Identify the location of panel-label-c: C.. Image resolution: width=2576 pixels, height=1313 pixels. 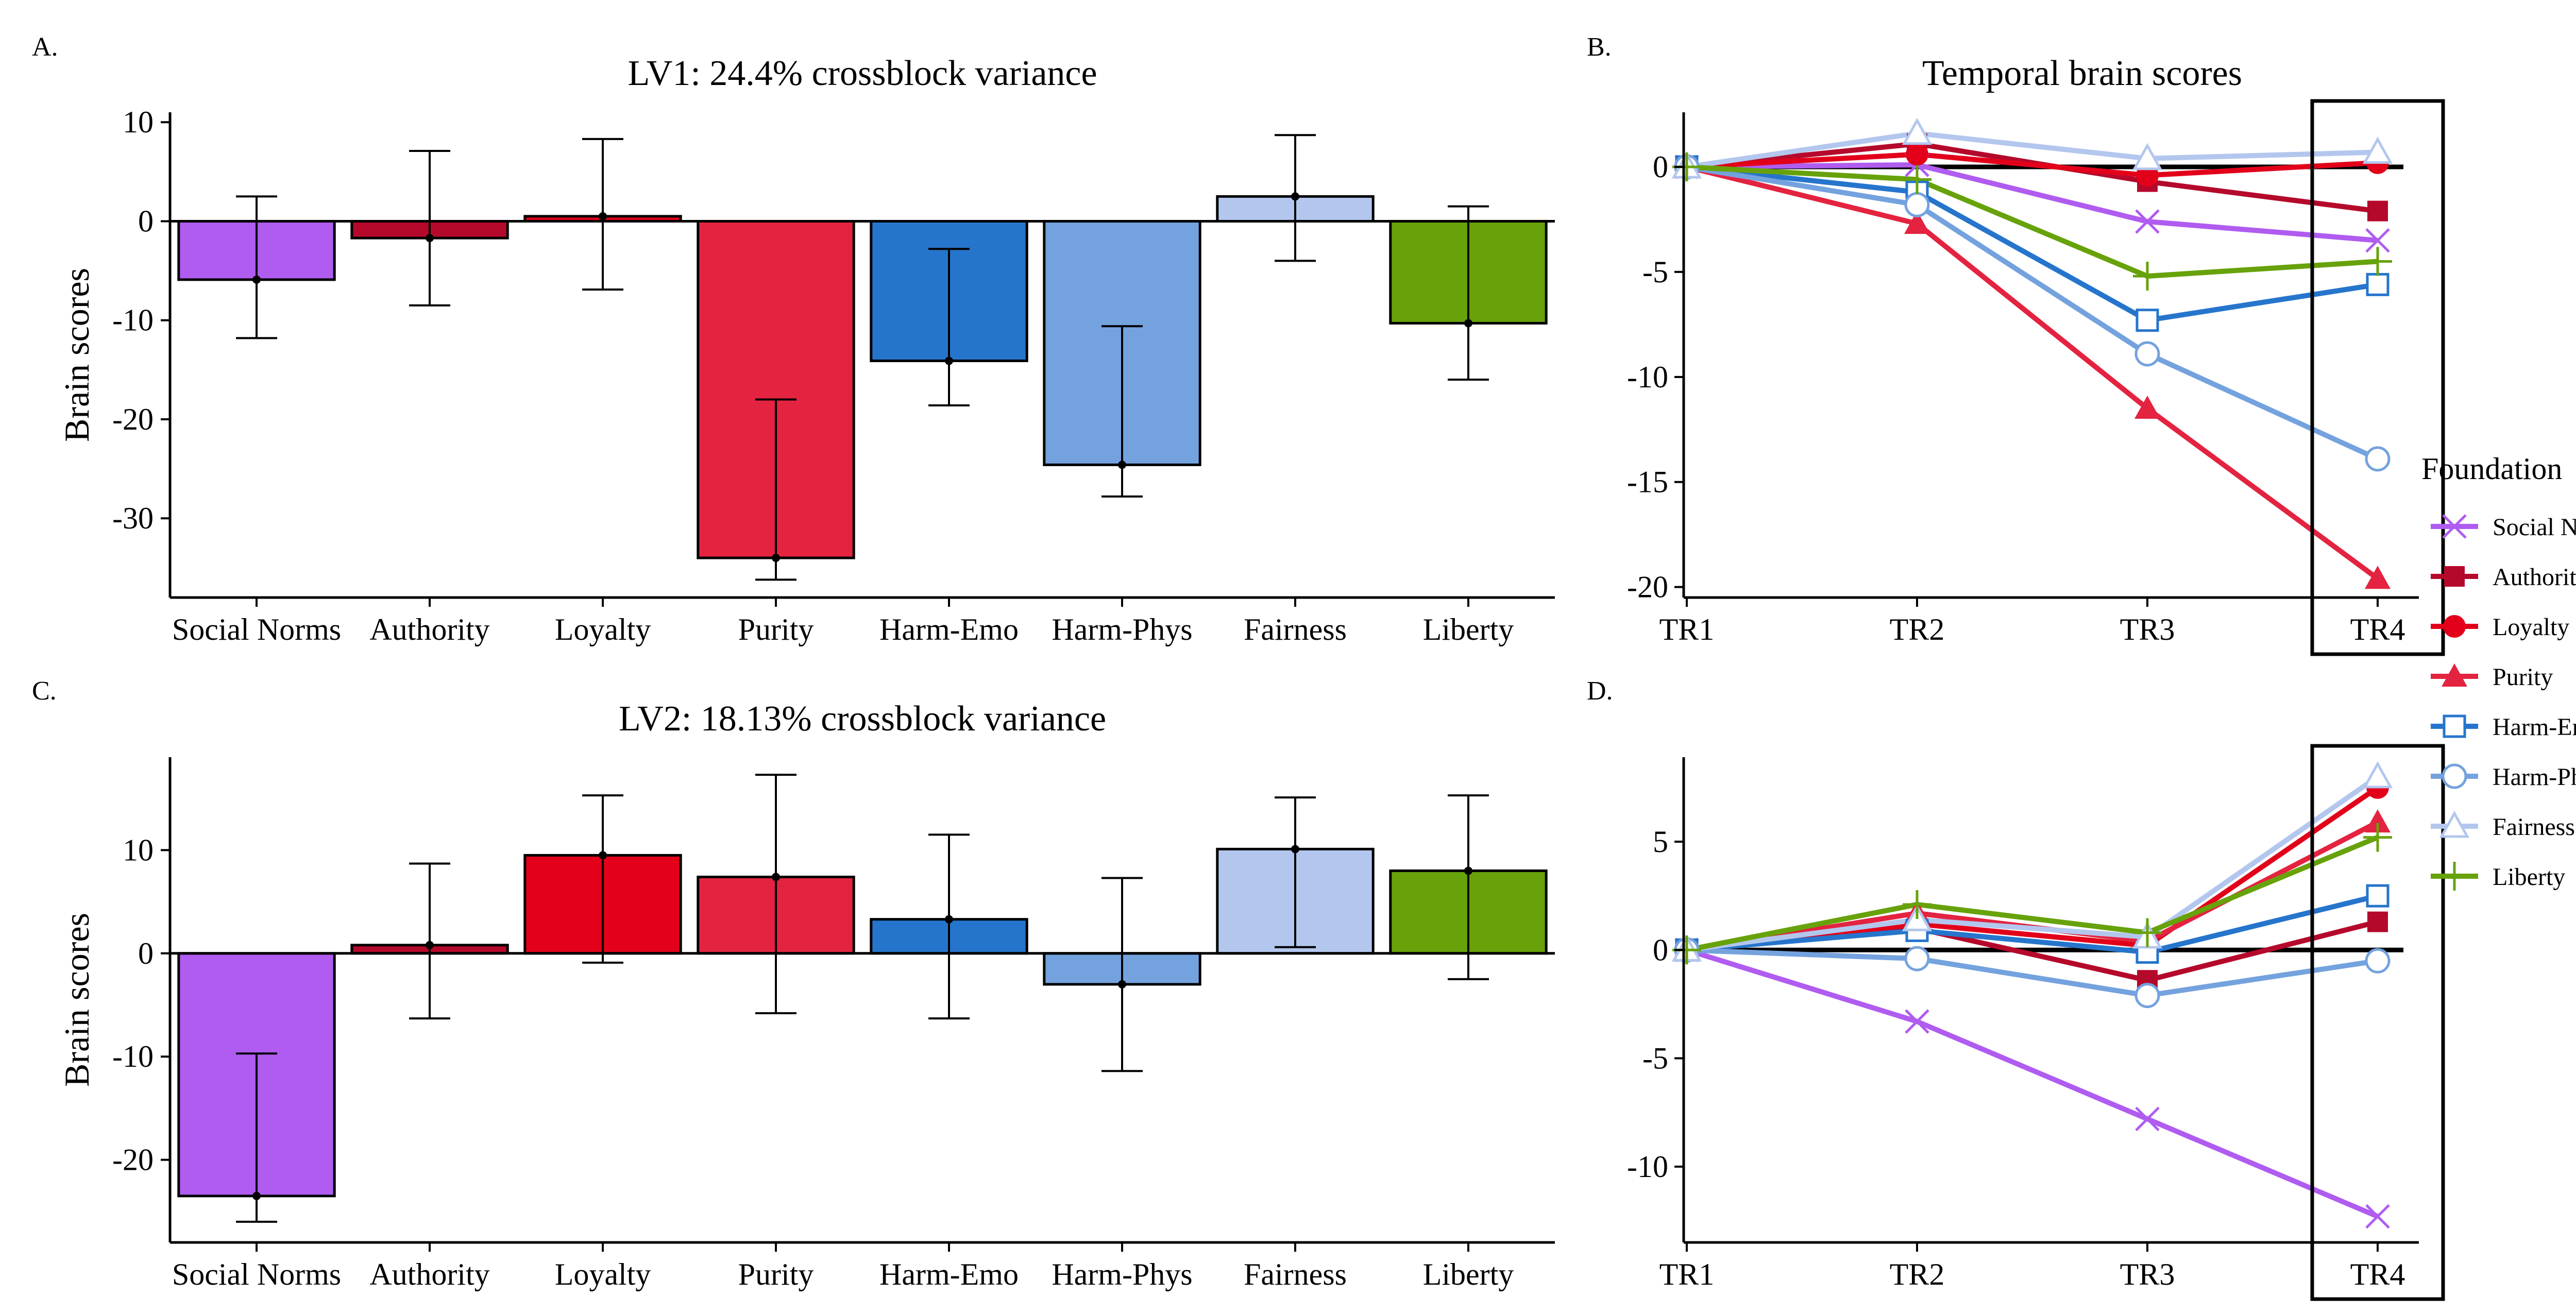
(44, 691).